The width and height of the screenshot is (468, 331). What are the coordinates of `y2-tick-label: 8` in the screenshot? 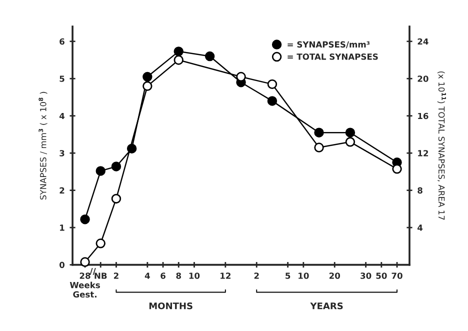 It's located at (420, 190).